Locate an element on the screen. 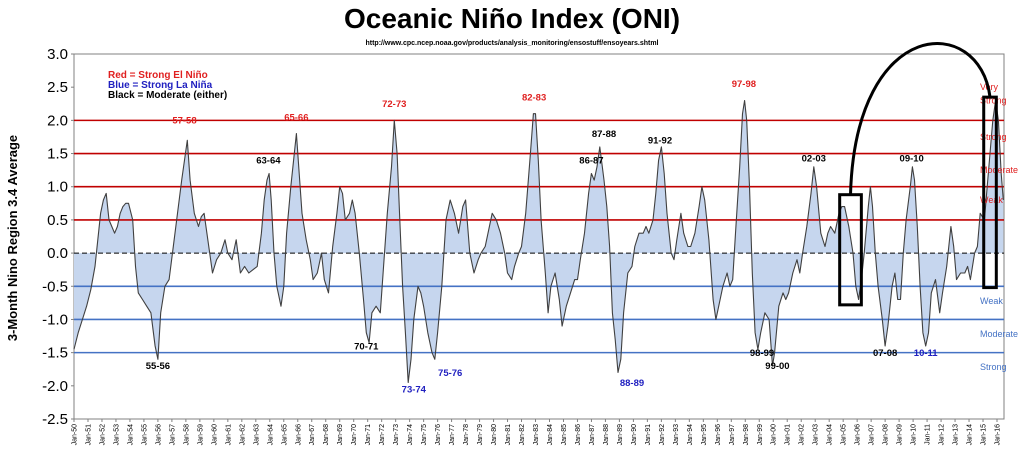  x-tick-label: Jan-99 is located at coordinates (760, 435).